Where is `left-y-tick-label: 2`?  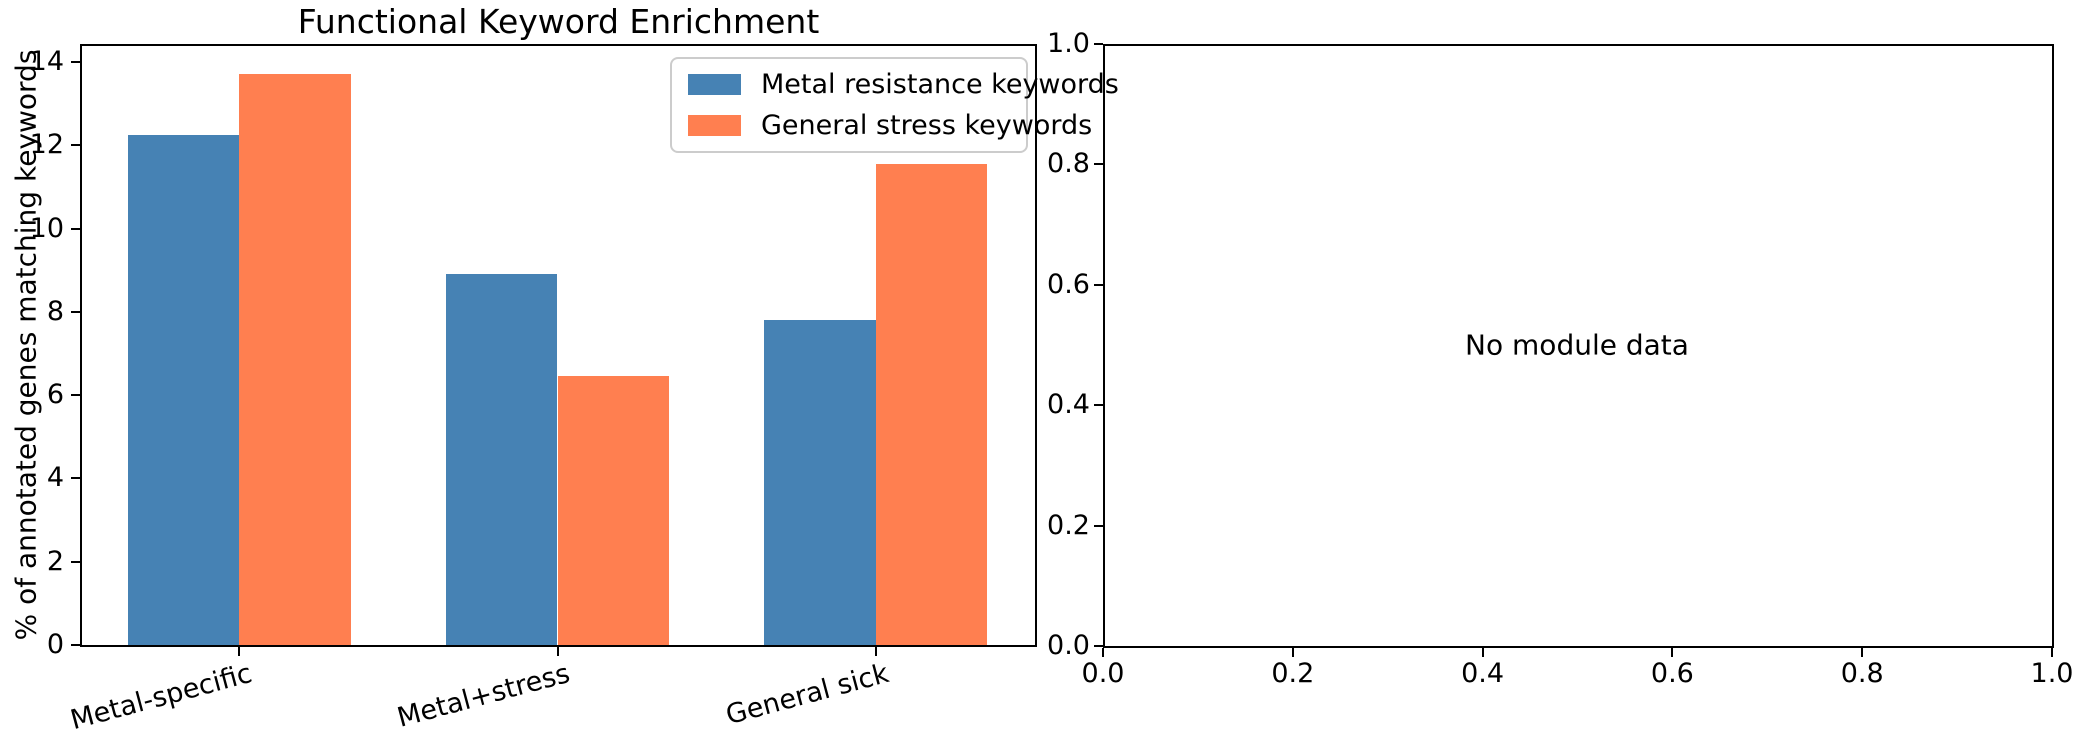
left-y-tick-label: 2 is located at coordinates (55, 561).